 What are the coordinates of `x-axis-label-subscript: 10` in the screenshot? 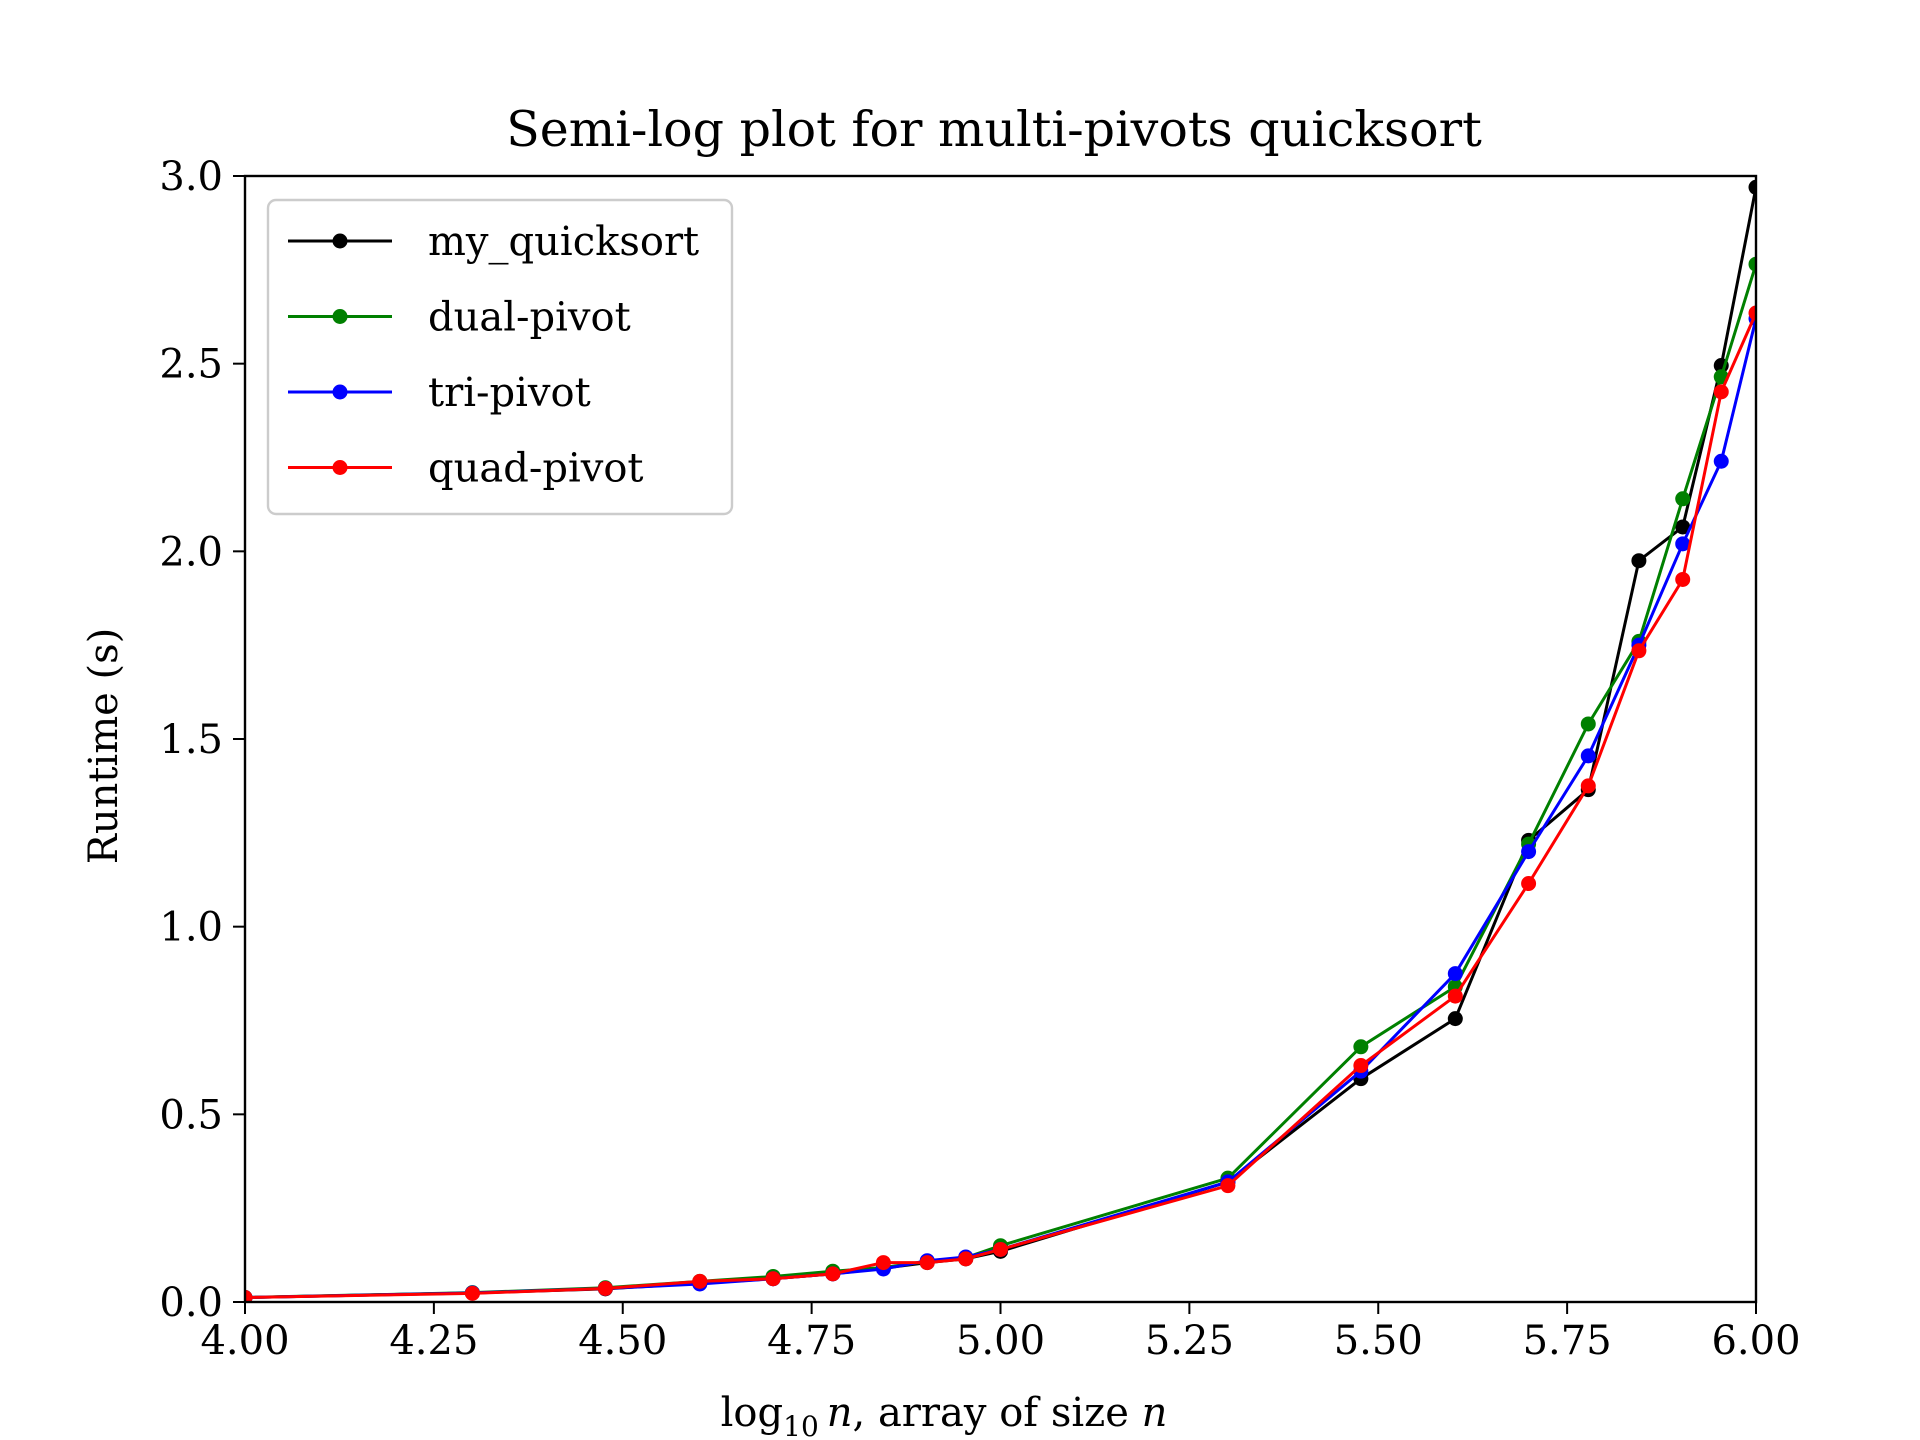 It's located at (801, 1425).